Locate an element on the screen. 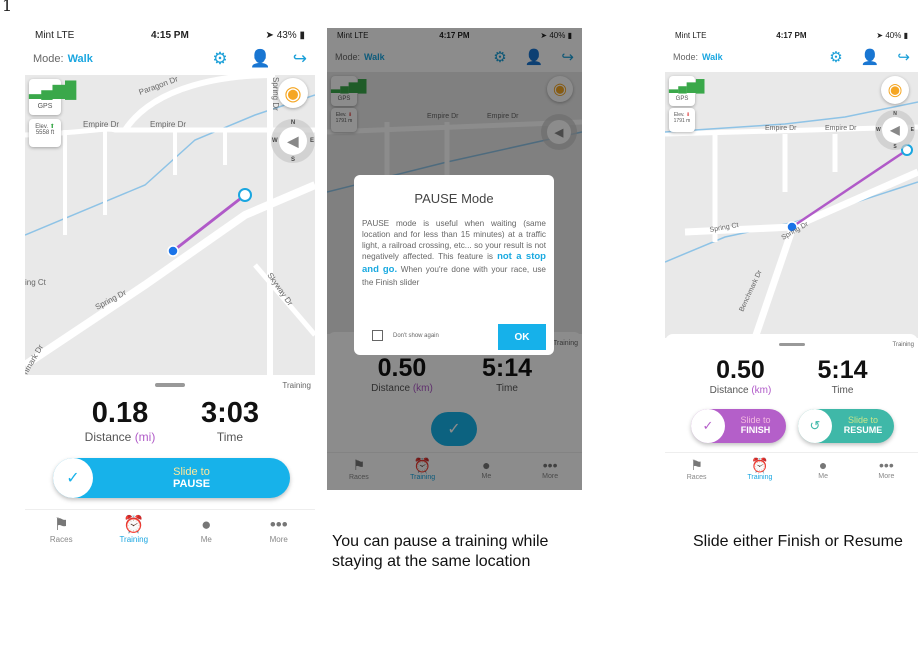  carrier: Mint LTE is located at coordinates (353, 35).